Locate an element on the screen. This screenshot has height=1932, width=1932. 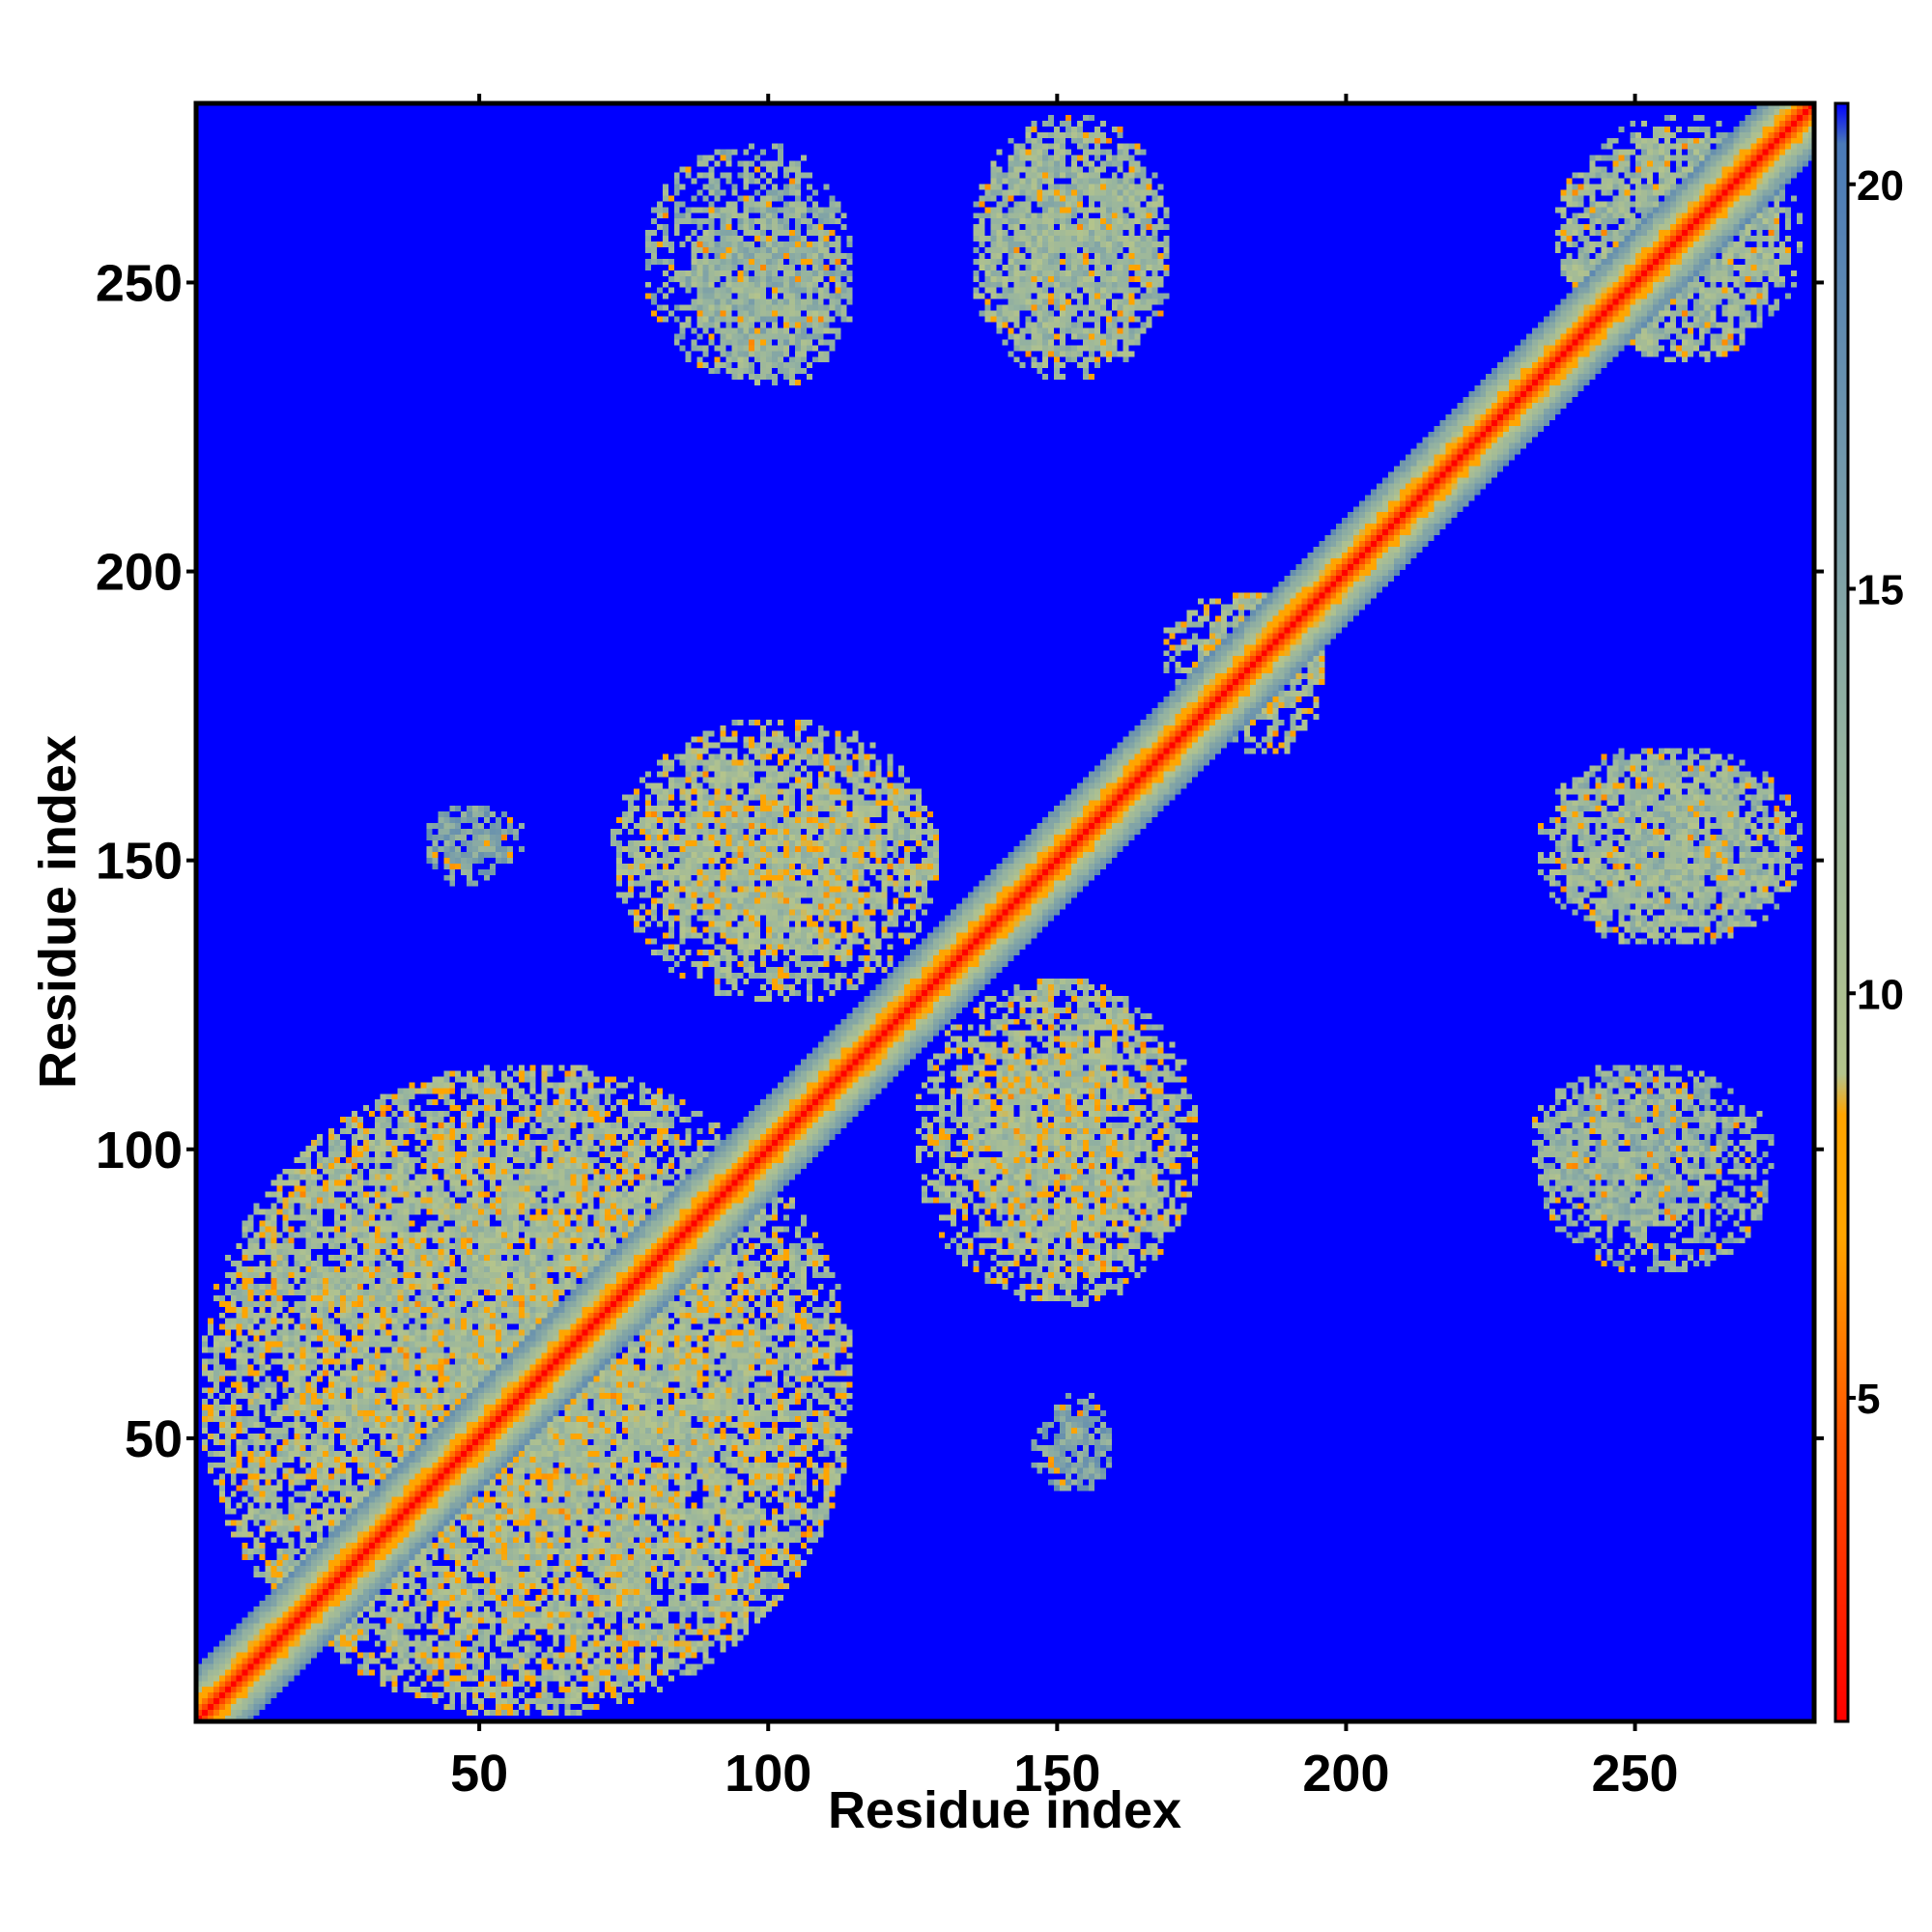
x-tick-label: 50 is located at coordinates (479, 1774).